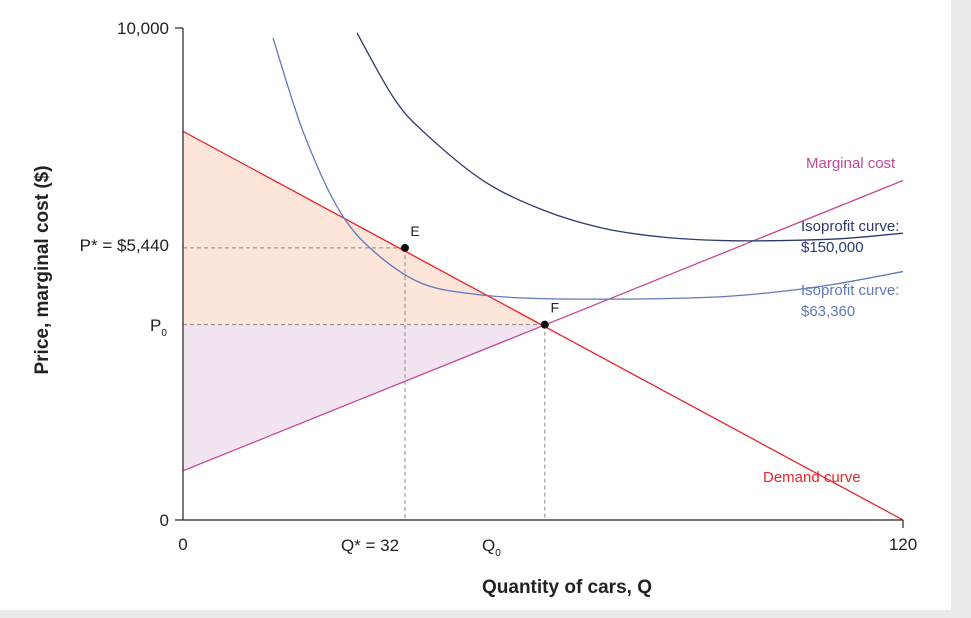  What do you see at coordinates (555, 308) in the screenshot?
I see `point-f-label: F` at bounding box center [555, 308].